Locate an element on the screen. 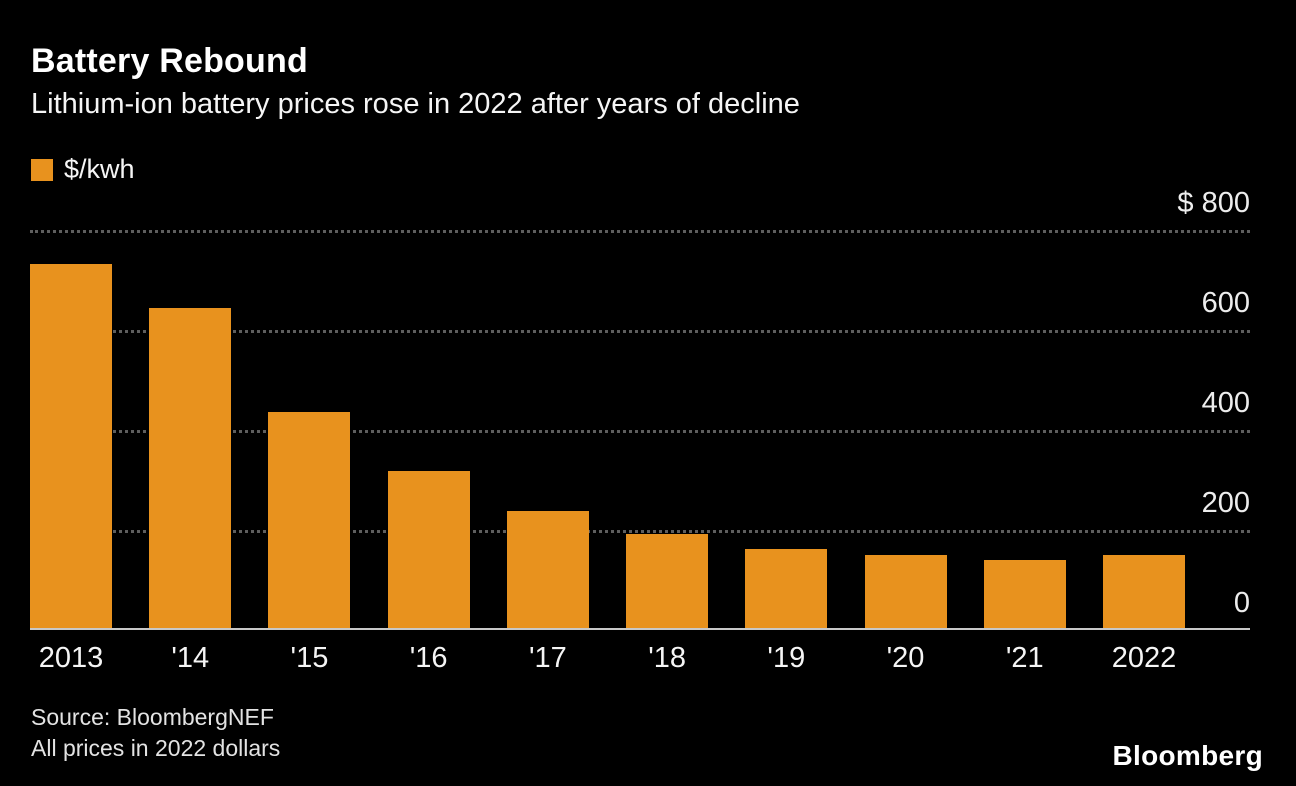 This screenshot has width=1296, height=786. x-tick-label: '16 is located at coordinates (428, 658).